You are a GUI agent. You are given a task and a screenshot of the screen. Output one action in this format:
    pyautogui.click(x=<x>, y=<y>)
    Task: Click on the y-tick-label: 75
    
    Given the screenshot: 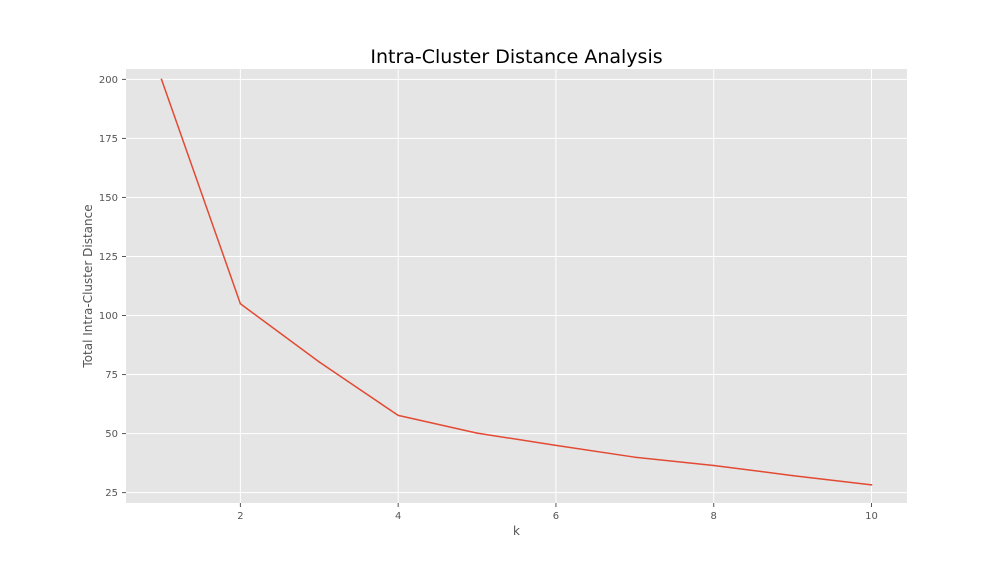 What is the action you would take?
    pyautogui.click(x=111, y=375)
    